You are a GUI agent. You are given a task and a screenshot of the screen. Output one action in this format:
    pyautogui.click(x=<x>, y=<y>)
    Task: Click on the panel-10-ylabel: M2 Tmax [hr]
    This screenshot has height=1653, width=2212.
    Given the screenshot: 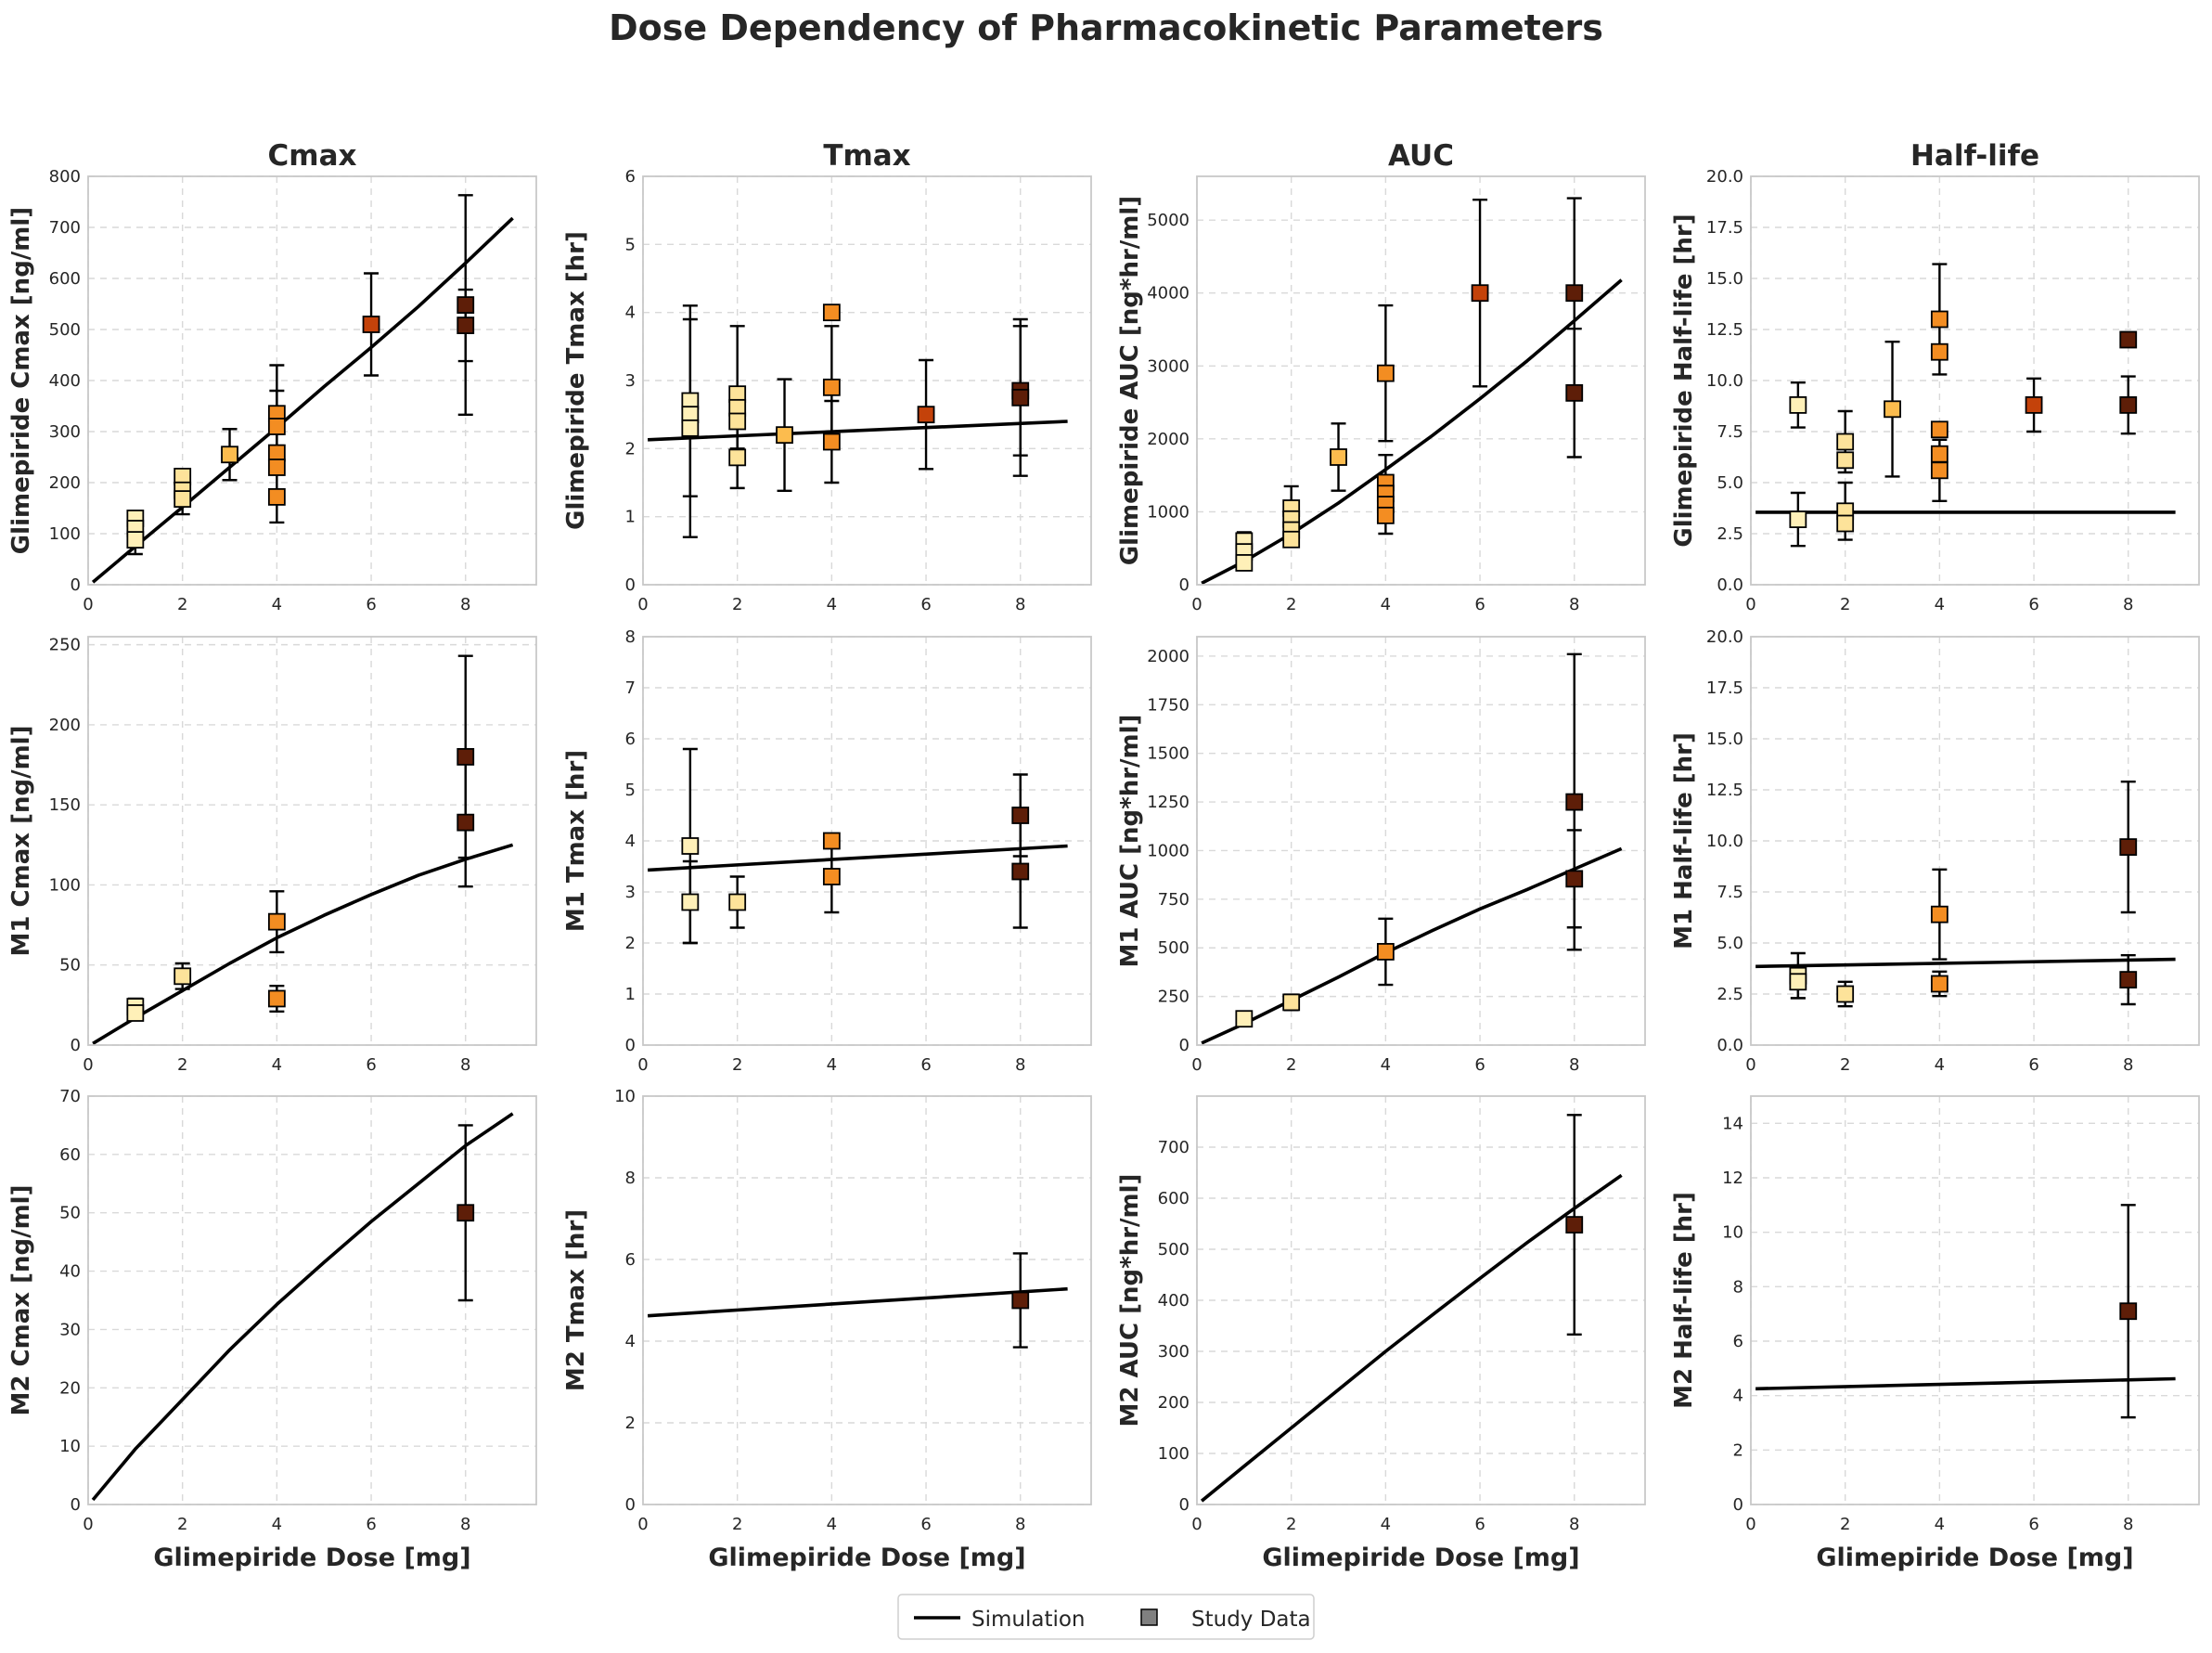 What is the action you would take?
    pyautogui.click(x=576, y=1300)
    